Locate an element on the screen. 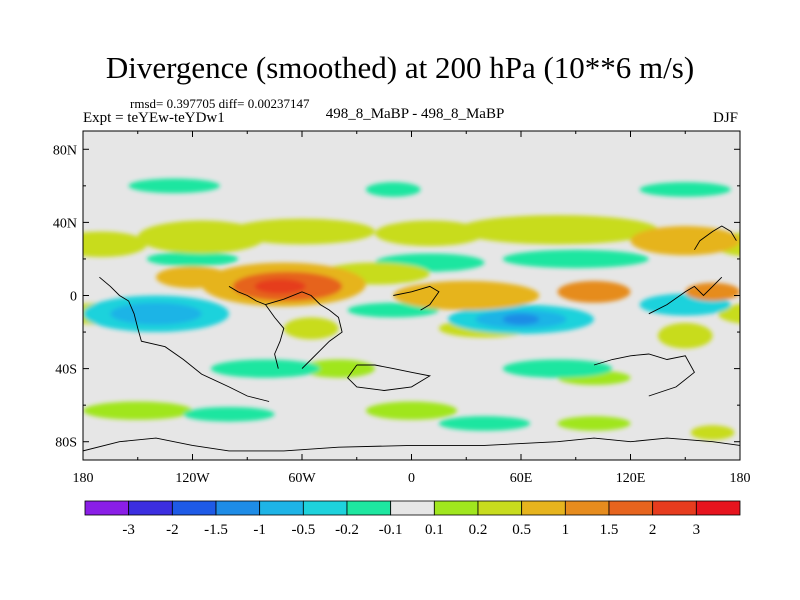  x-tick-label: 120E is located at coordinates (631, 478).